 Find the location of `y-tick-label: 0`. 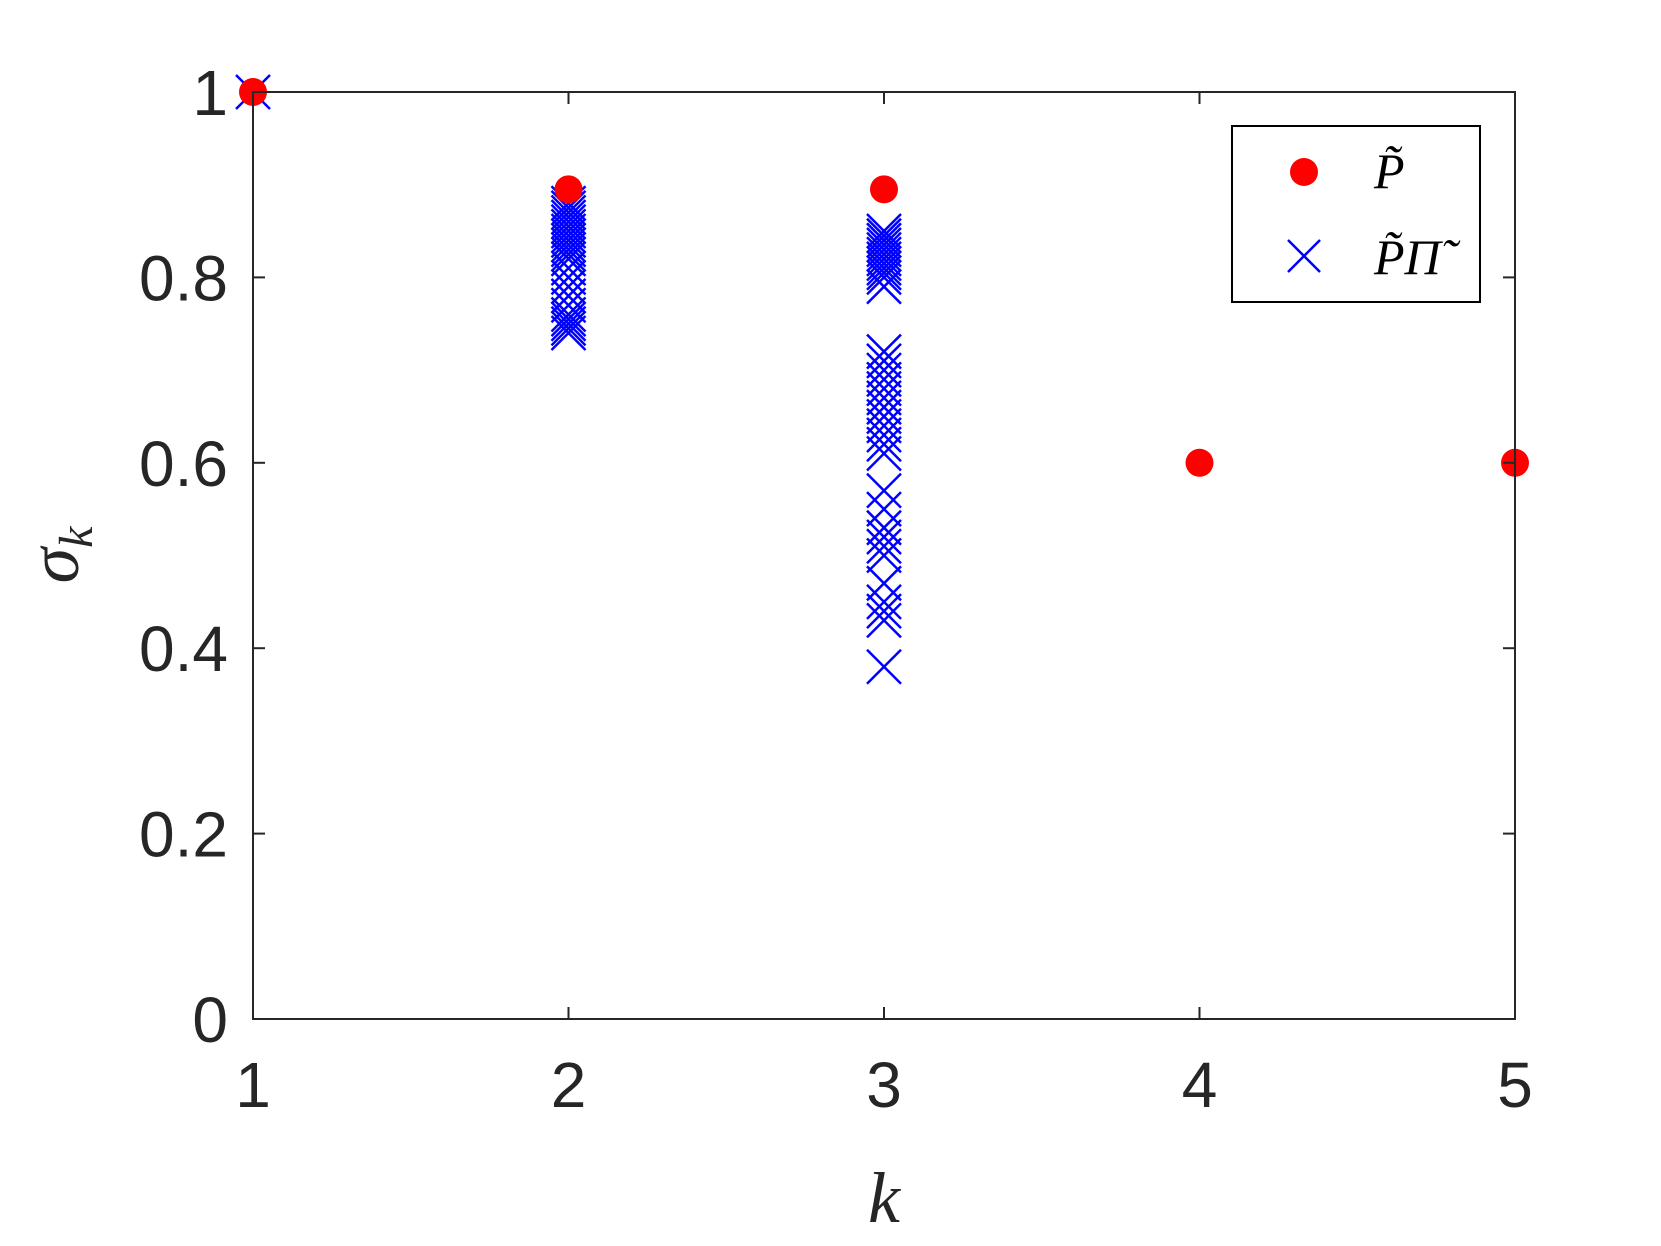

y-tick-label: 0 is located at coordinates (210, 1020).